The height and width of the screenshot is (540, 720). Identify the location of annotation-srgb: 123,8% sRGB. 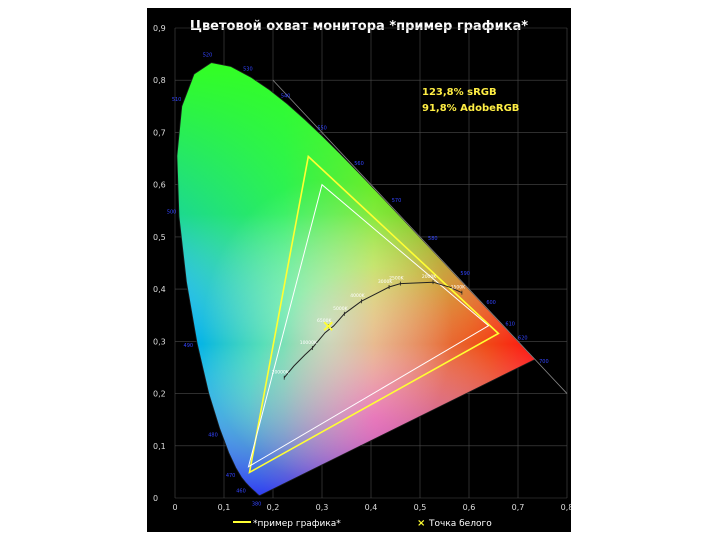
(459, 92).